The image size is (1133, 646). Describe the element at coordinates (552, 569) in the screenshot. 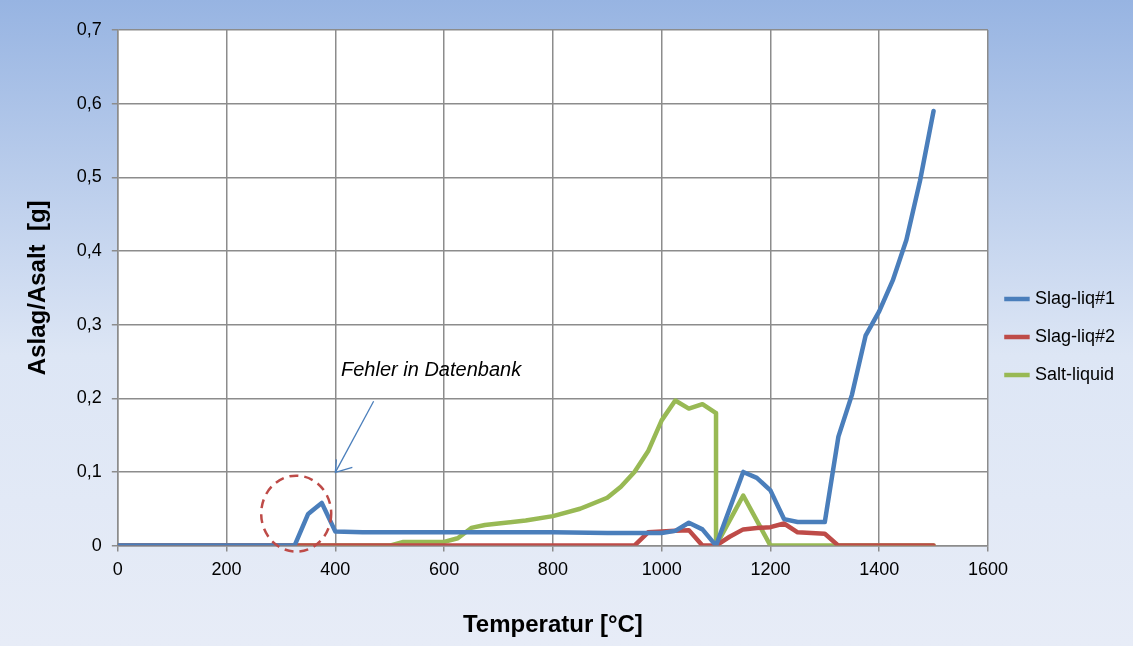

I see `x-tick-label: 800` at that location.